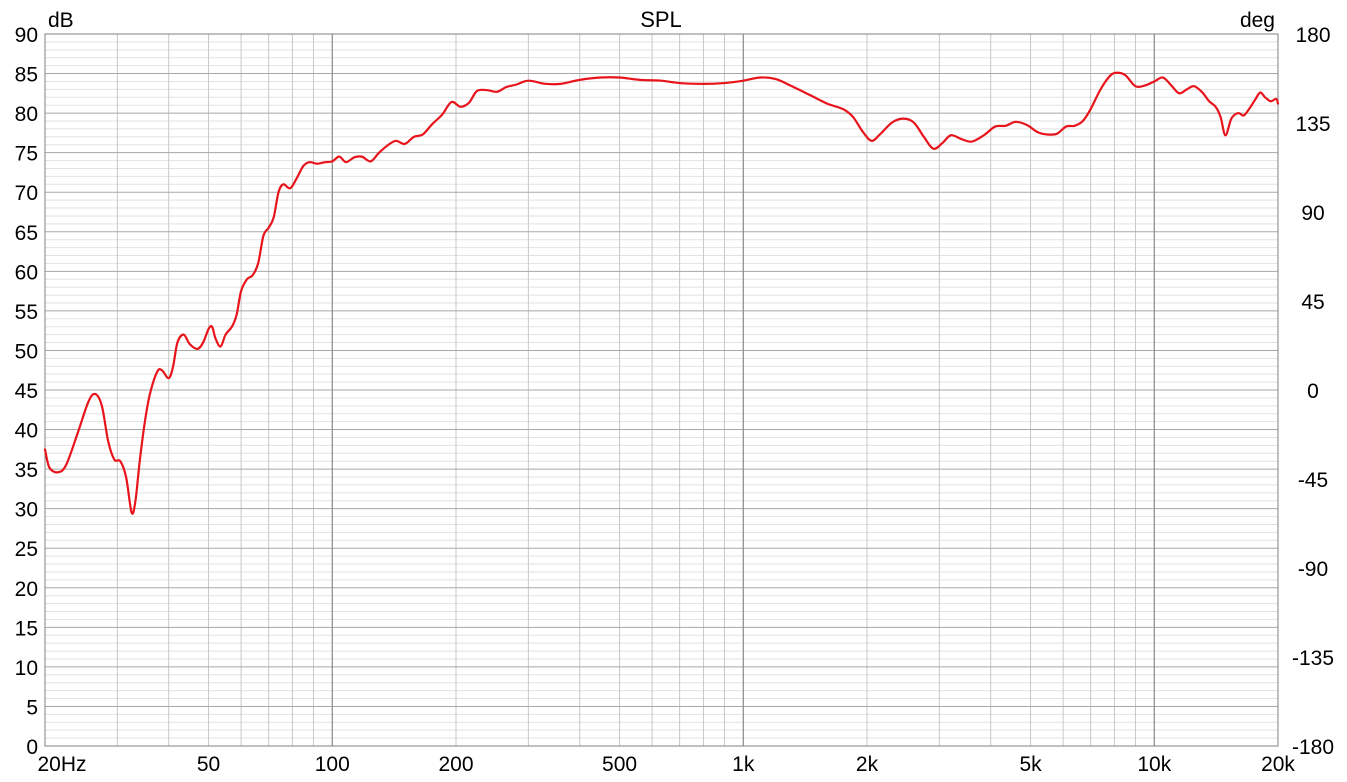  Describe the element at coordinates (61, 20) in the screenshot. I see `y-axis-unit-left: dB` at that location.